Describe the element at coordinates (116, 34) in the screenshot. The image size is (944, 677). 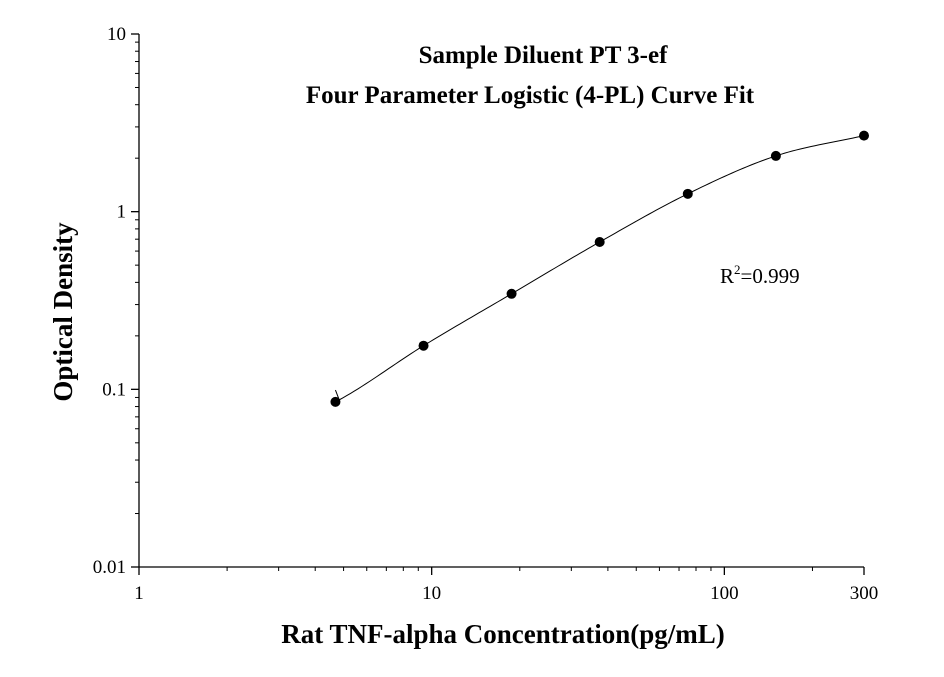
I see `y-tick-label: 10` at that location.